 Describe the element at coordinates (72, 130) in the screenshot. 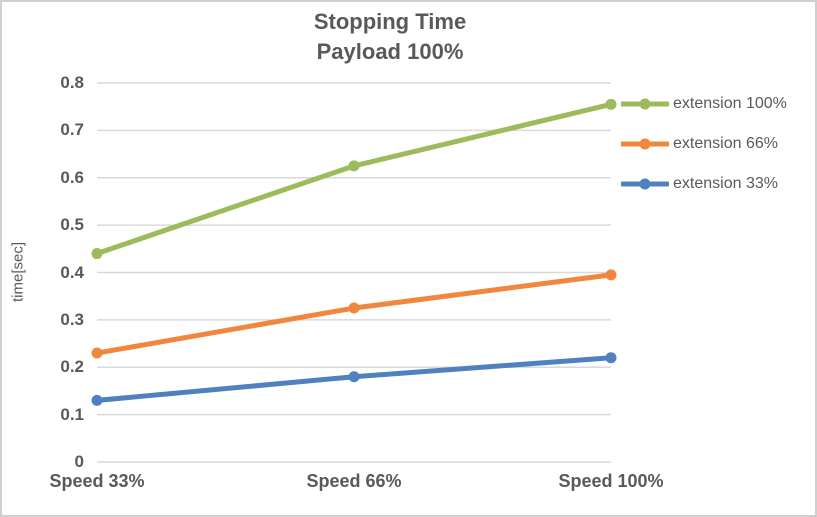

I see `y-tick-label: 0.7` at that location.